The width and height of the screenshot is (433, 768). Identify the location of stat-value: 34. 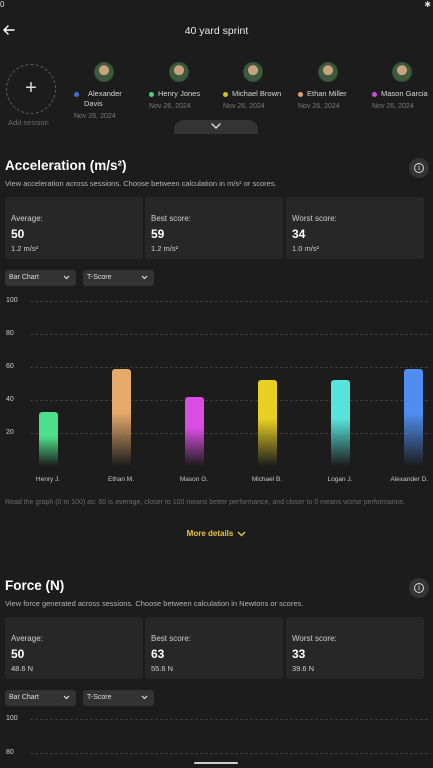
(299, 234).